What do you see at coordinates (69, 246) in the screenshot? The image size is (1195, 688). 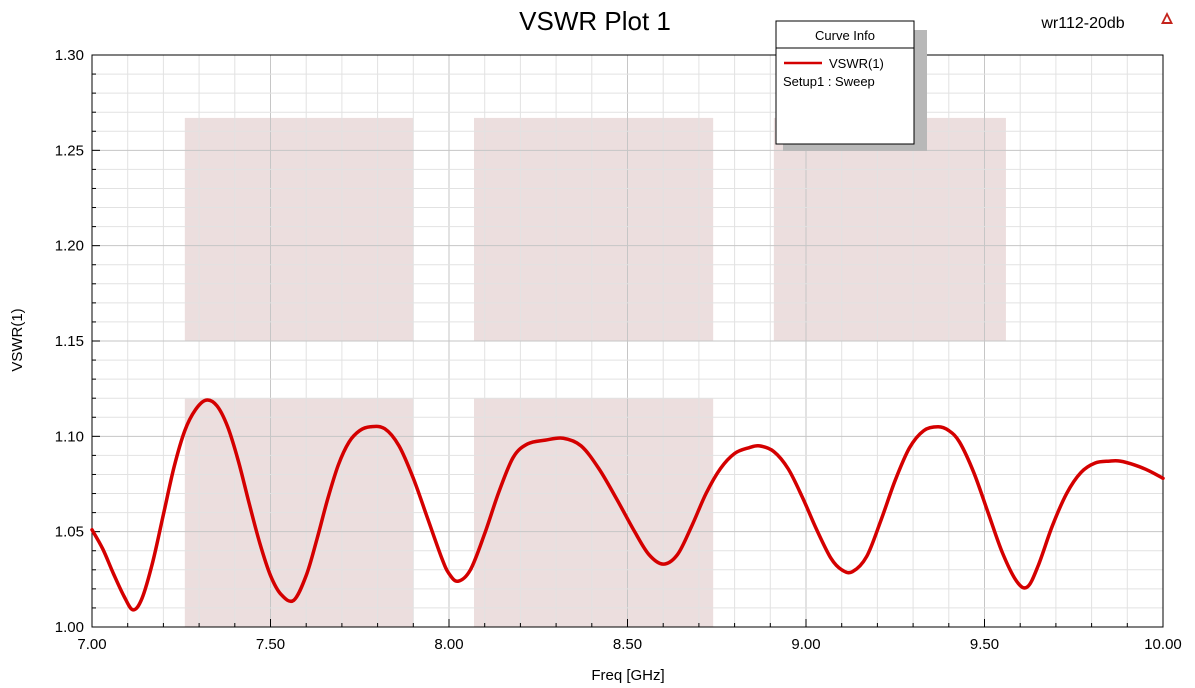 I see `y-tick-label: 1.20` at bounding box center [69, 246].